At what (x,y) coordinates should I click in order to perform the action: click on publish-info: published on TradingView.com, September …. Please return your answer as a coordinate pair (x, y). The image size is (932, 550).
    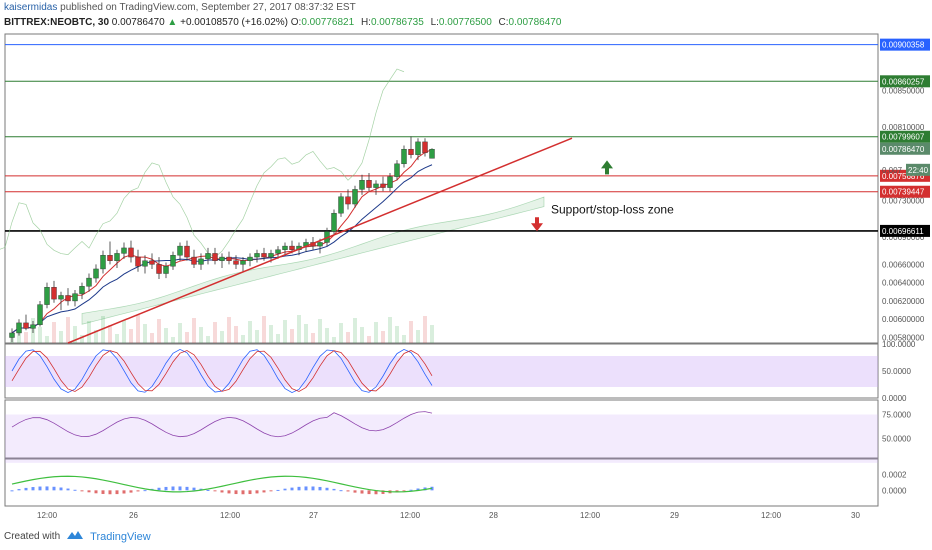
    Looking at the image, I should click on (208, 7).